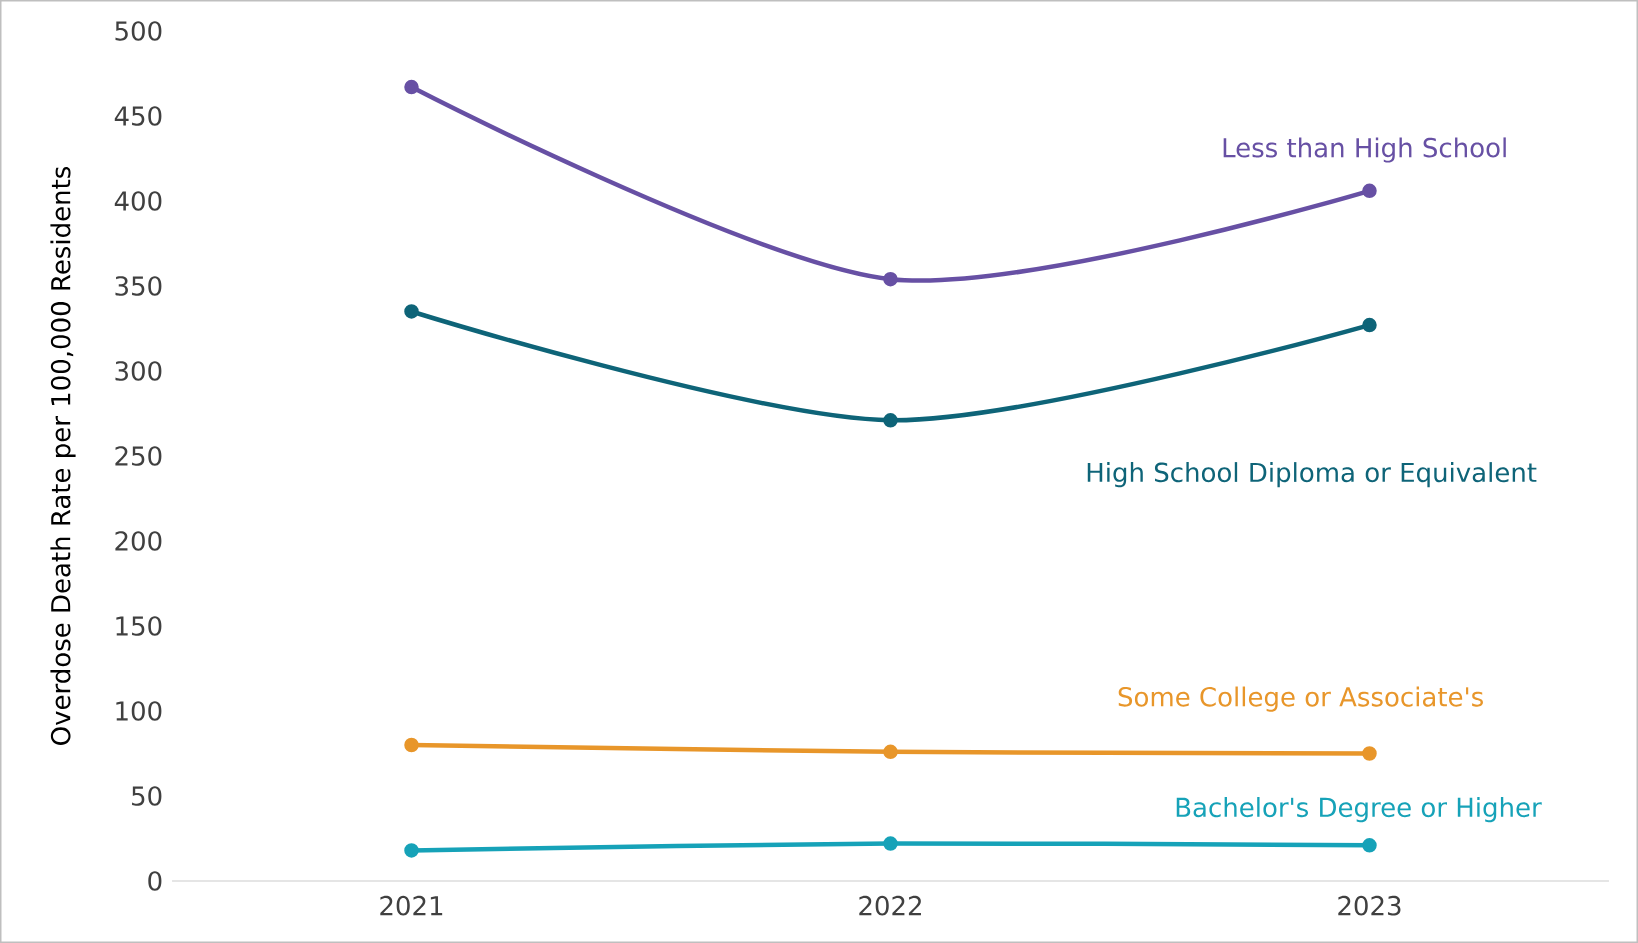 Image resolution: width=1638 pixels, height=943 pixels. I want to click on y-tick-label: 100, so click(139, 711).